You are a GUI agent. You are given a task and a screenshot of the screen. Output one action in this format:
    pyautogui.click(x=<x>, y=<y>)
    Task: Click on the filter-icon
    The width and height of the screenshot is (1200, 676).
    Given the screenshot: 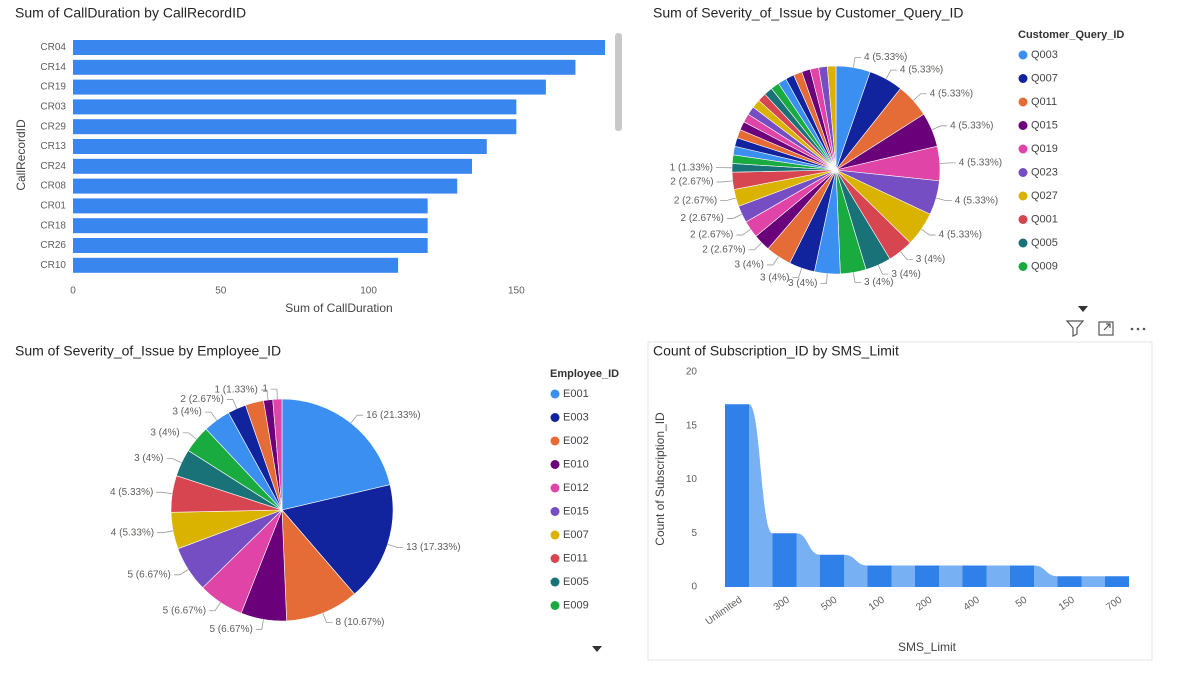 What is the action you would take?
    pyautogui.click(x=1075, y=328)
    